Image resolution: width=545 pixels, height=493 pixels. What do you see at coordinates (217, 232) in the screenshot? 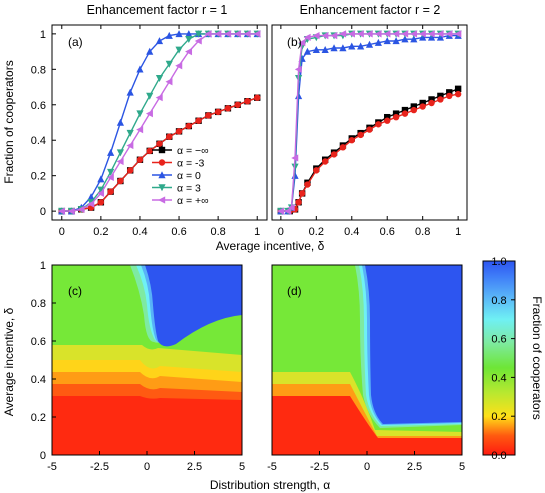
I see `x-tick-label-a-4: 0.8` at bounding box center [217, 232].